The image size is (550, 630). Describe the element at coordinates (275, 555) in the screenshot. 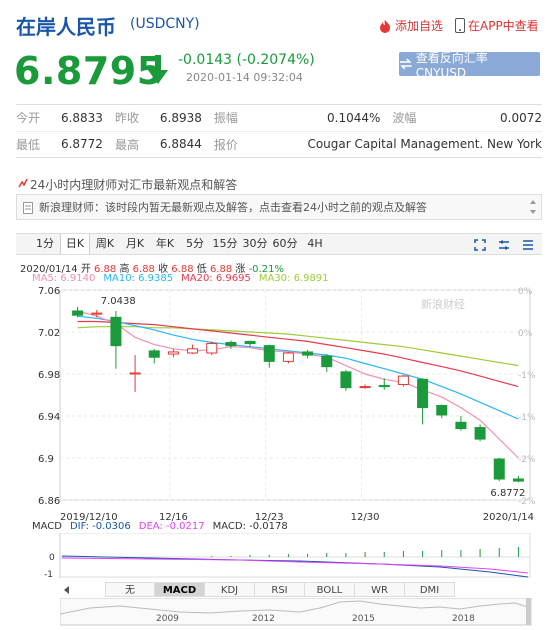

I see `macd-chart: 0 -1` at that location.